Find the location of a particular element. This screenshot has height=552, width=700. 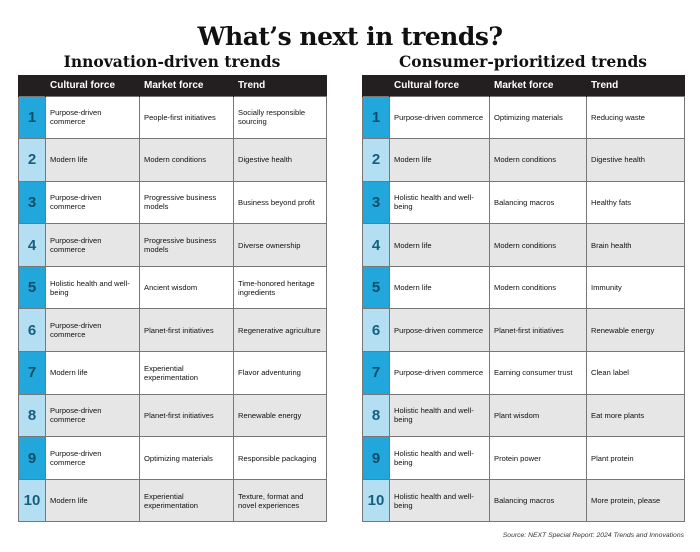

rank-number: 3 is located at coordinates (32, 202).